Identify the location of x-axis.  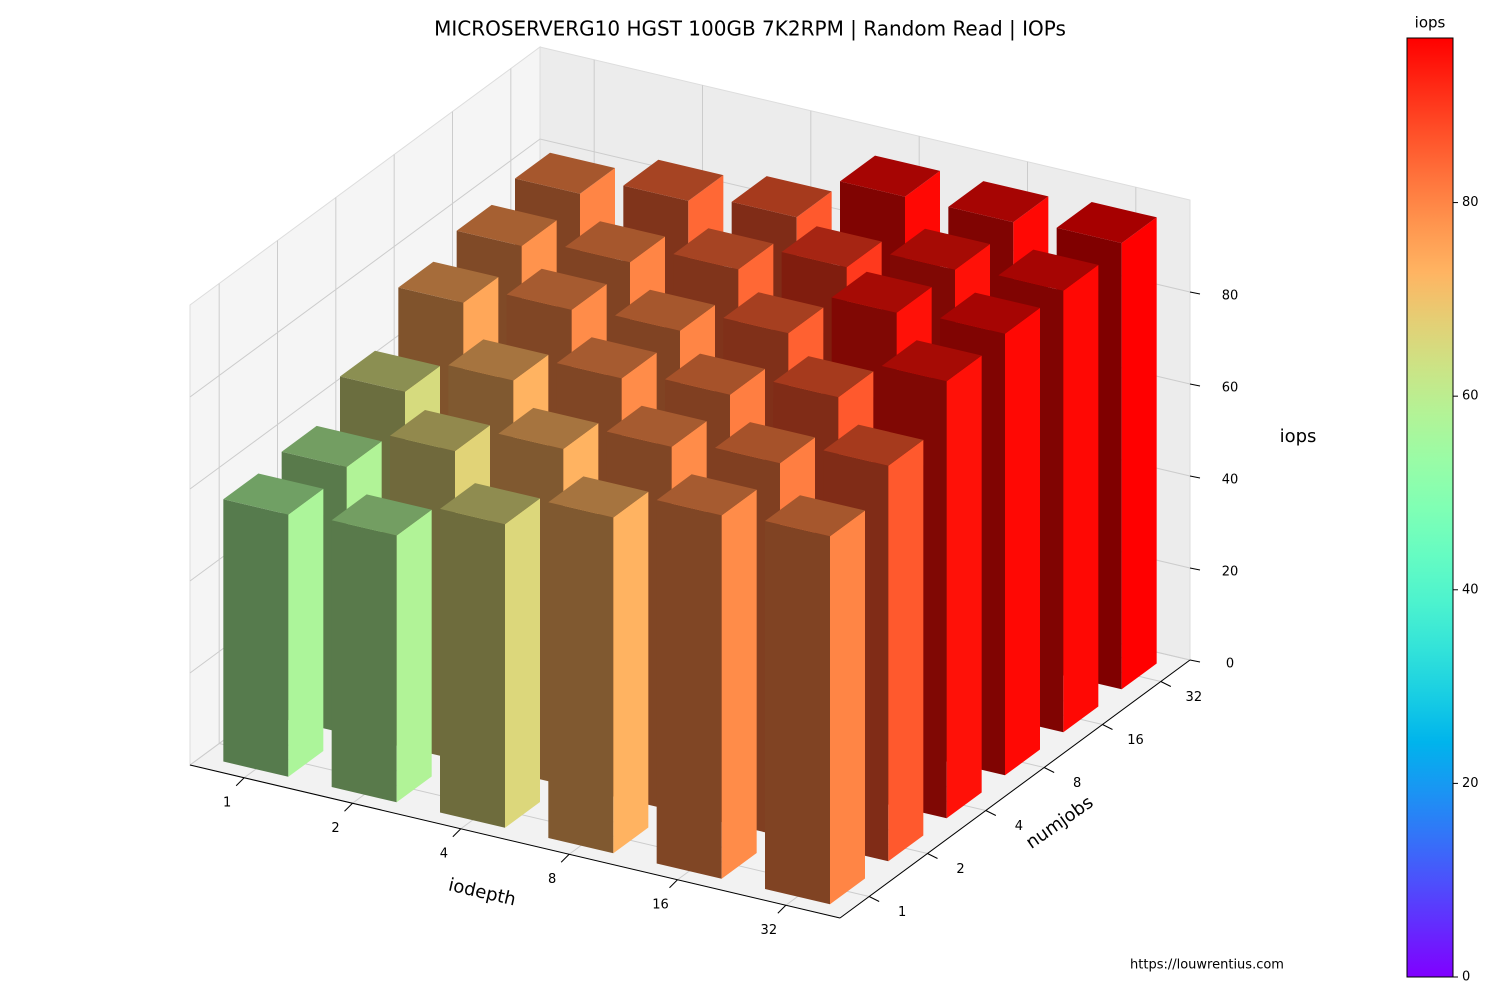
(515, 841).